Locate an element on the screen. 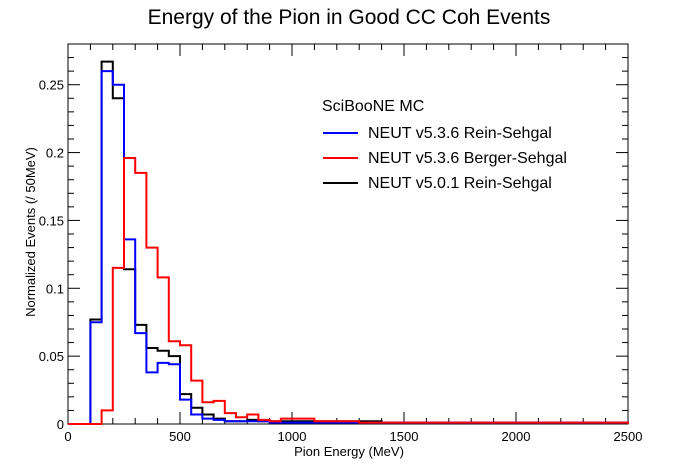 This screenshot has height=471, width=698. legend-label: NEUT v5.3.6 Rein-Sehgal is located at coordinates (460, 133).